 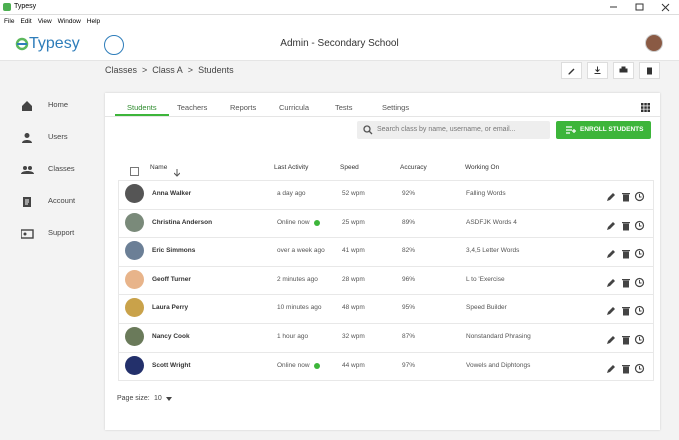 I want to click on nav-item: Support, so click(x=61, y=232).